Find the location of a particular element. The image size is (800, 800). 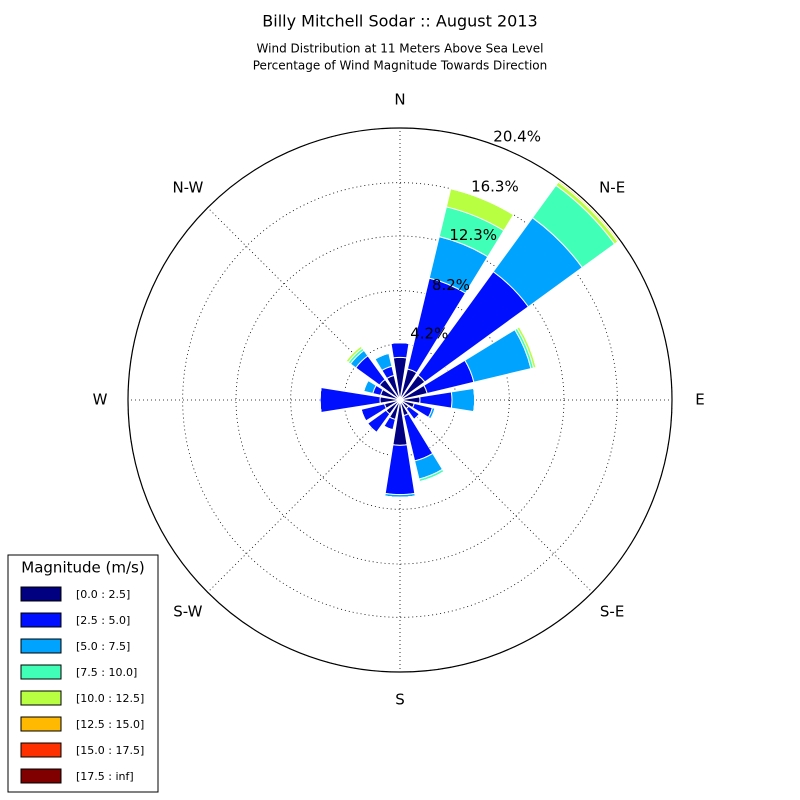

direction-label: S-E is located at coordinates (612, 612).